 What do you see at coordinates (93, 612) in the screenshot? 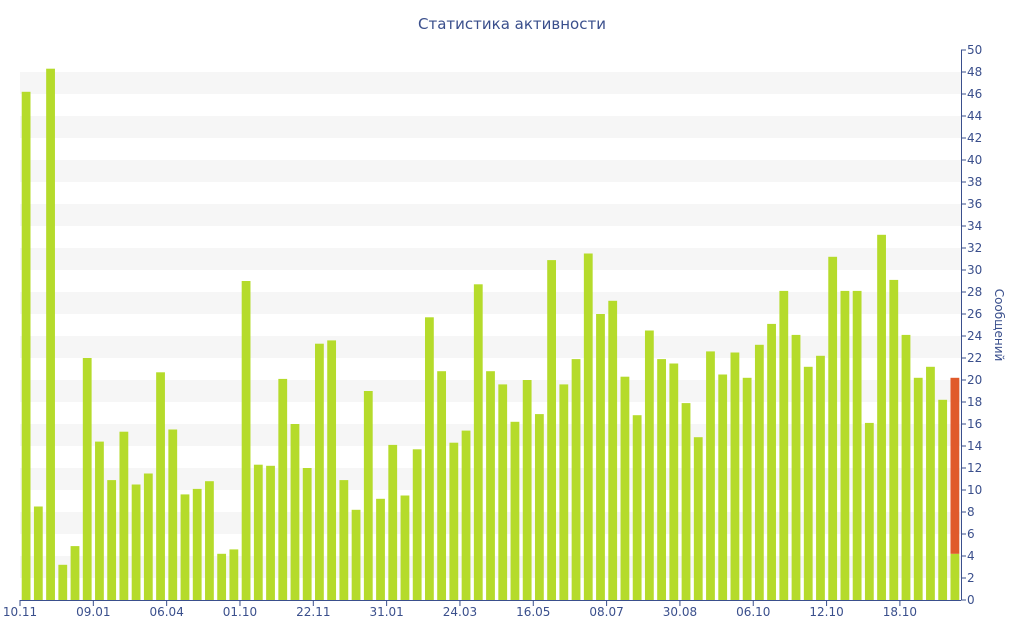
I see `x-tick-label: 09.01` at bounding box center [93, 612].